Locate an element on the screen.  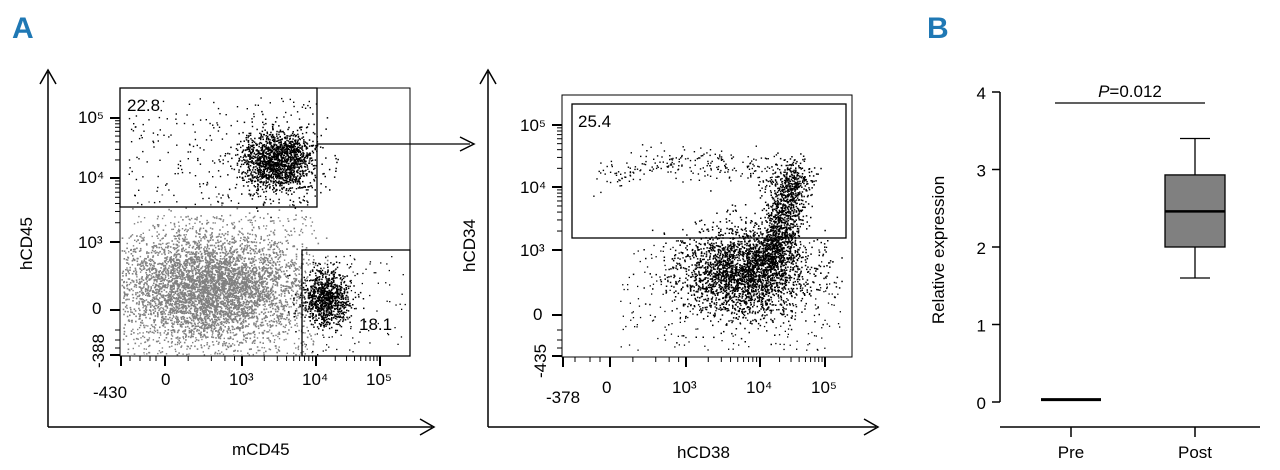
plot2-x-tick-label-1e3: 10³ is located at coordinates (684, 387).